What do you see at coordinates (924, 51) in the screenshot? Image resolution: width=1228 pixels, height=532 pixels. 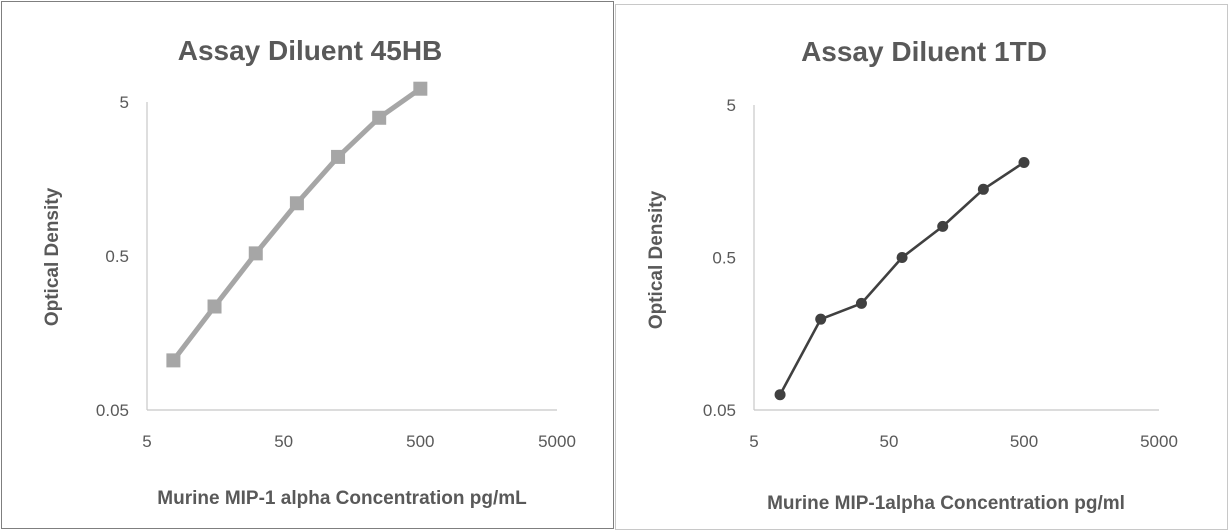 I see `chart-title: Assay Diluent 1TD` at bounding box center [924, 51].